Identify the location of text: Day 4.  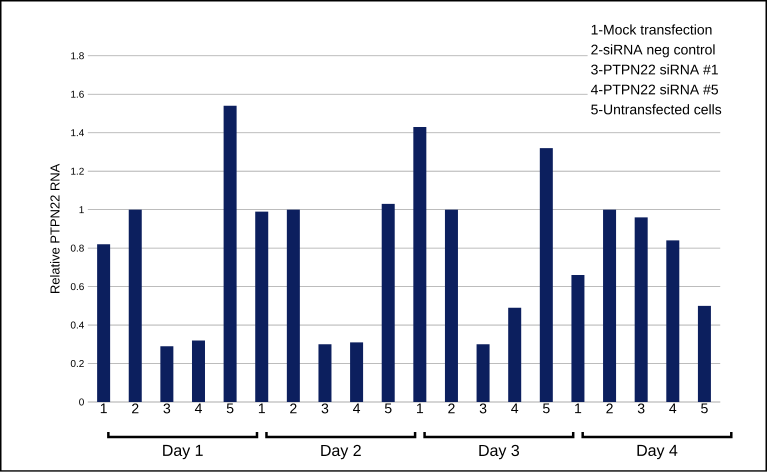
(657, 452).